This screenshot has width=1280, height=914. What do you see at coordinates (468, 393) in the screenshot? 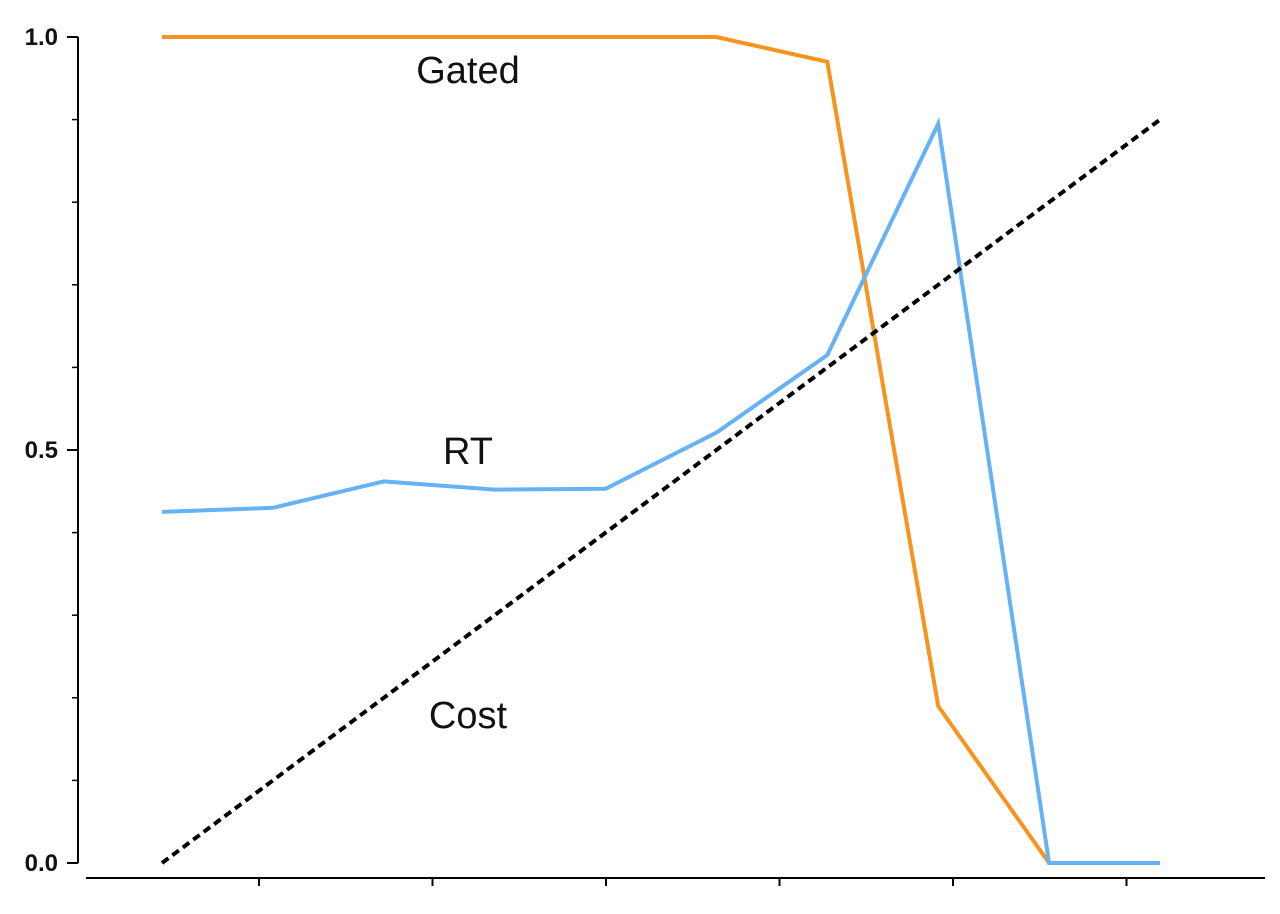
I see `series-labels: Gated RT Cost` at bounding box center [468, 393].